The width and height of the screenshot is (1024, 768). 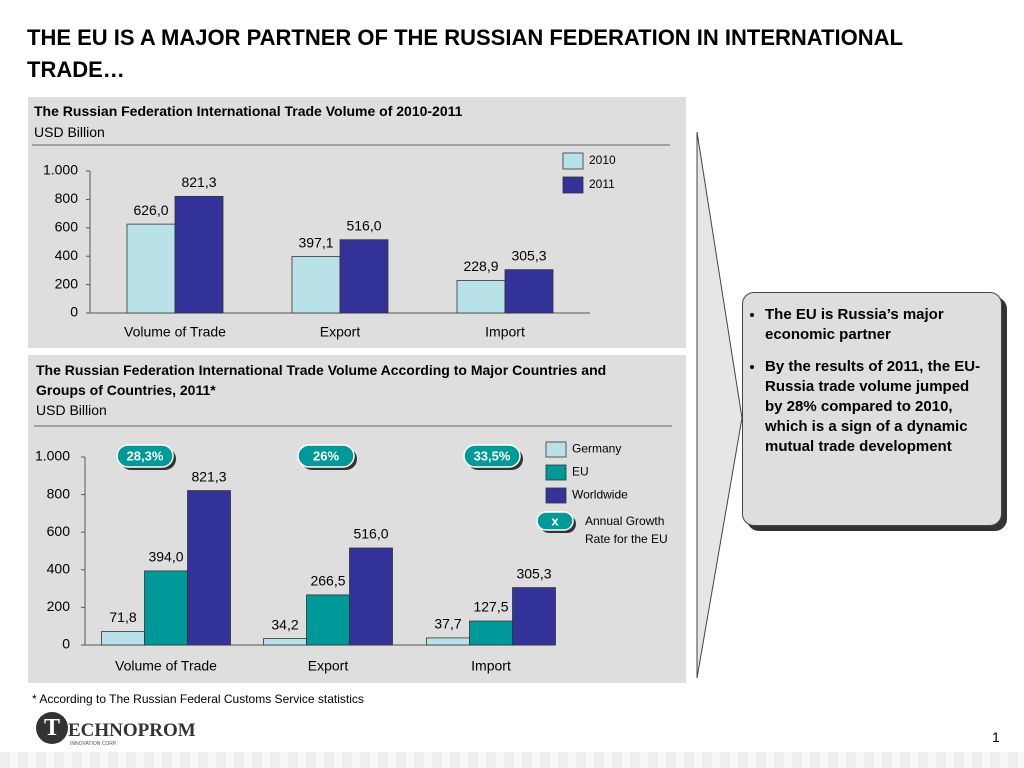 I want to click on growth-label: 26%, so click(x=326, y=455).